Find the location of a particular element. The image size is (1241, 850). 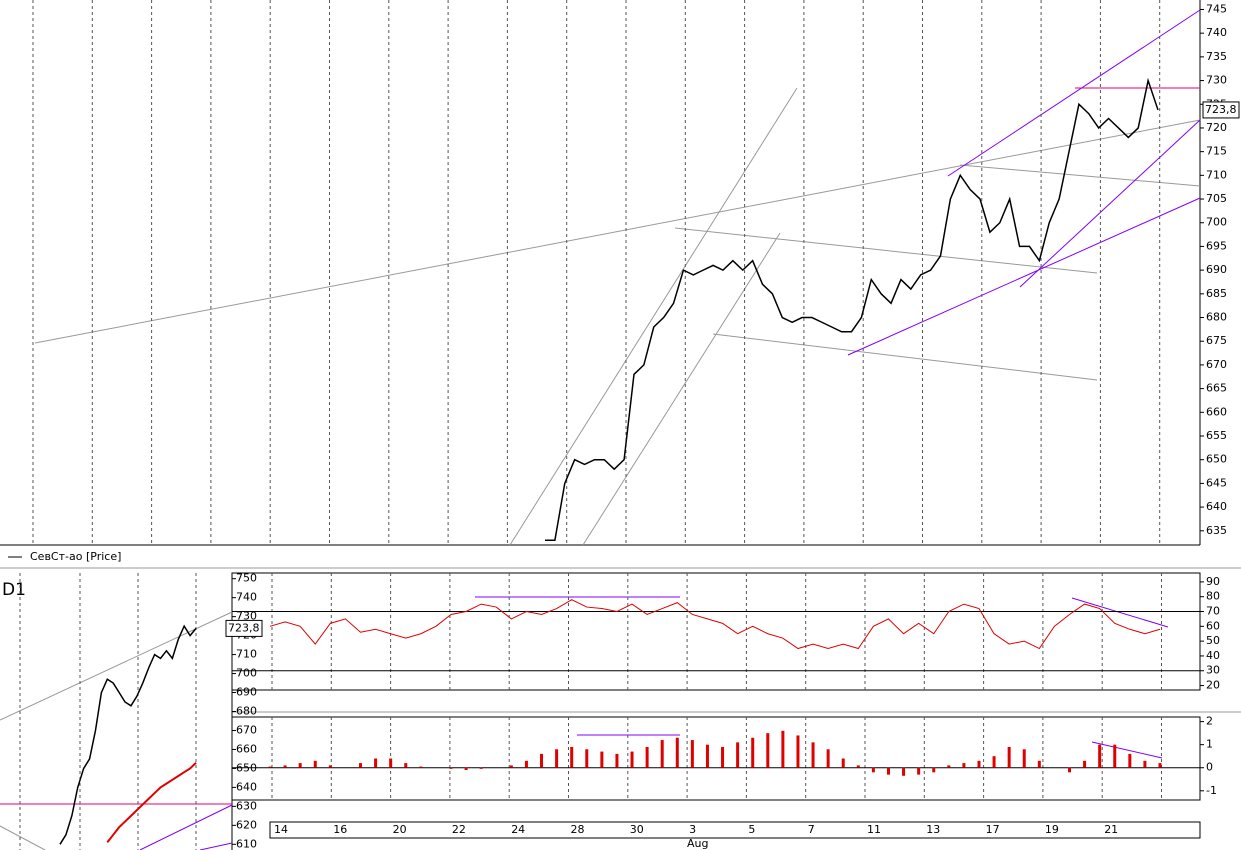

y-tick-label: 50 is located at coordinates (1213, 640).